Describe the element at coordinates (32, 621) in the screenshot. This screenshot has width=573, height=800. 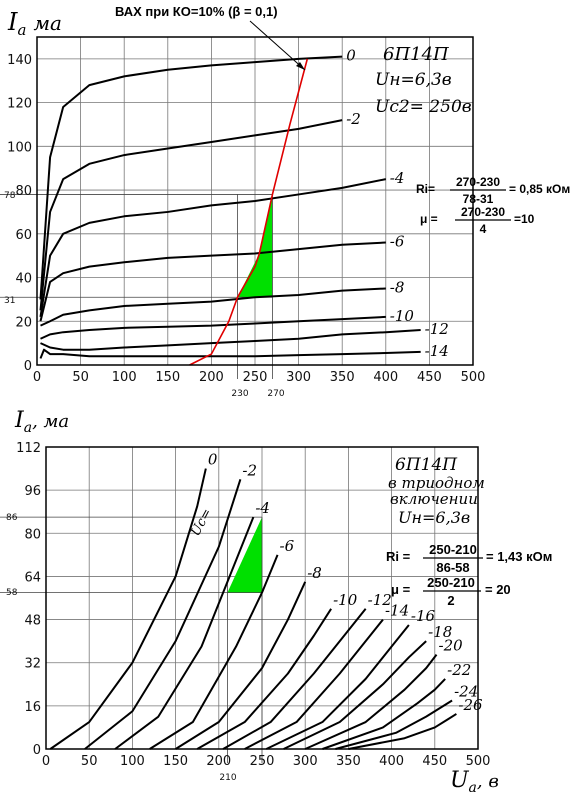
I see `y-tick-label: 48` at that location.